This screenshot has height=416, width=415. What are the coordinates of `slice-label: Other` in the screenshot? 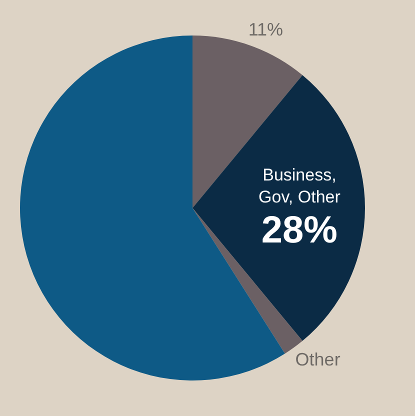 It's located at (317, 359).